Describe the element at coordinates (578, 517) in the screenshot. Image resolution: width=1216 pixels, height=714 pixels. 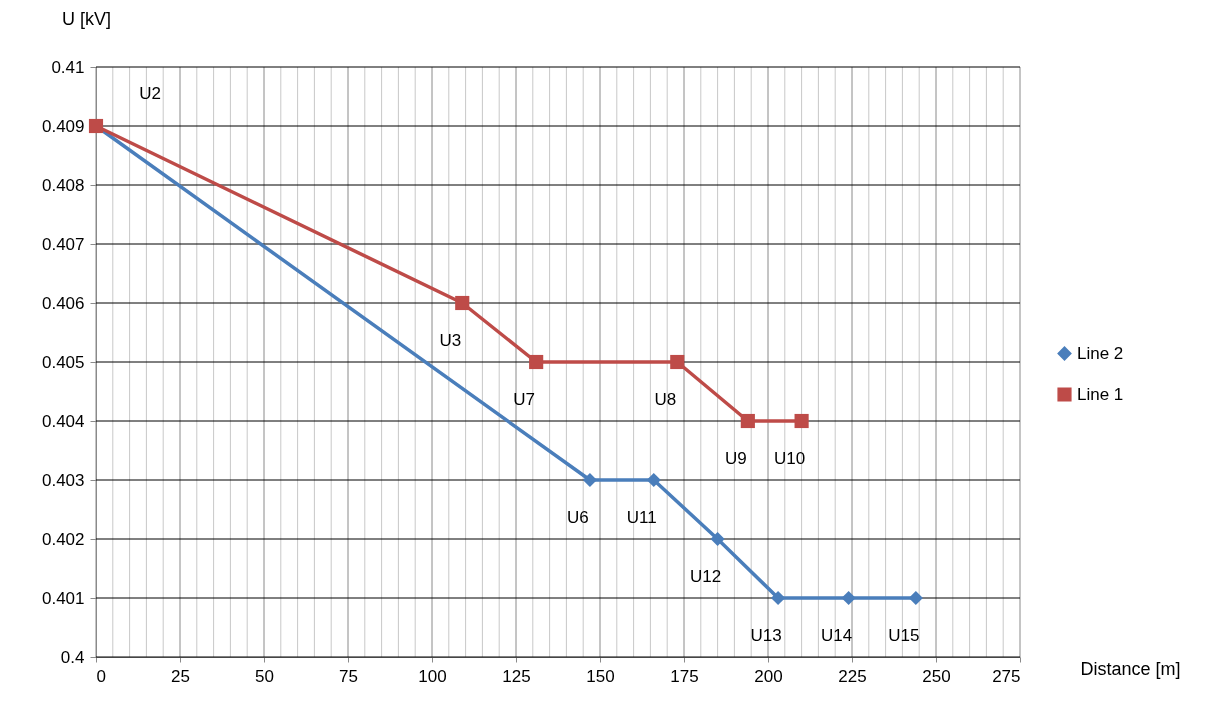
I see `annotation: U6` at that location.